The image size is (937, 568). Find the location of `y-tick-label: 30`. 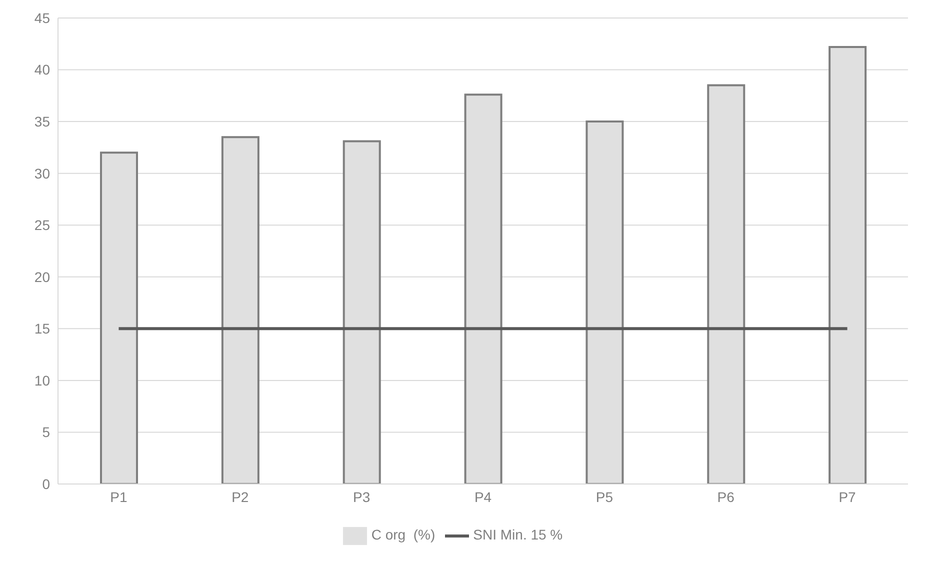

y-tick-label: 30 is located at coordinates (42, 173).